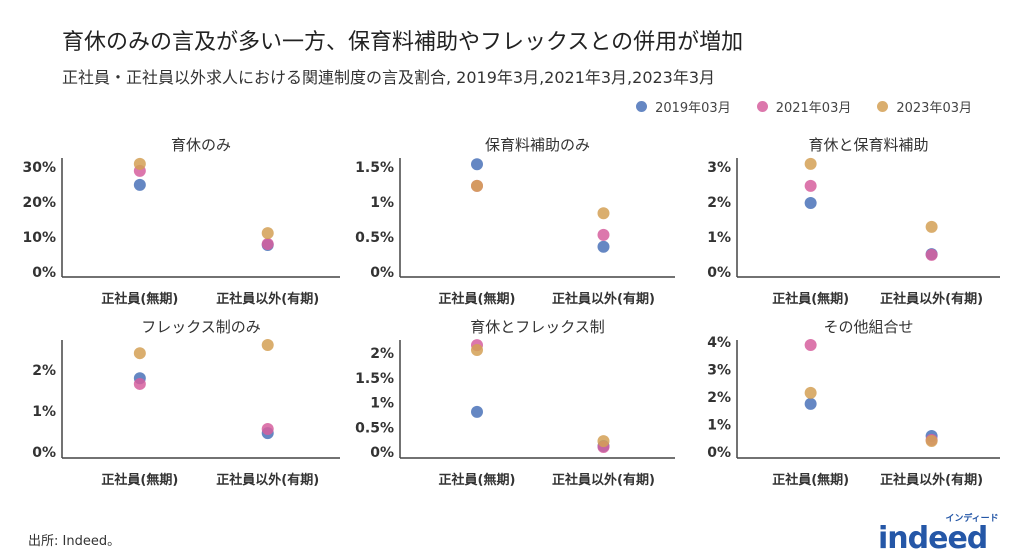 The height and width of the screenshot is (559, 1024). I want to click on chart-title: 育休のみの言及が多い一方、保育料補助やフレックスとの併用が増加, so click(403, 42).